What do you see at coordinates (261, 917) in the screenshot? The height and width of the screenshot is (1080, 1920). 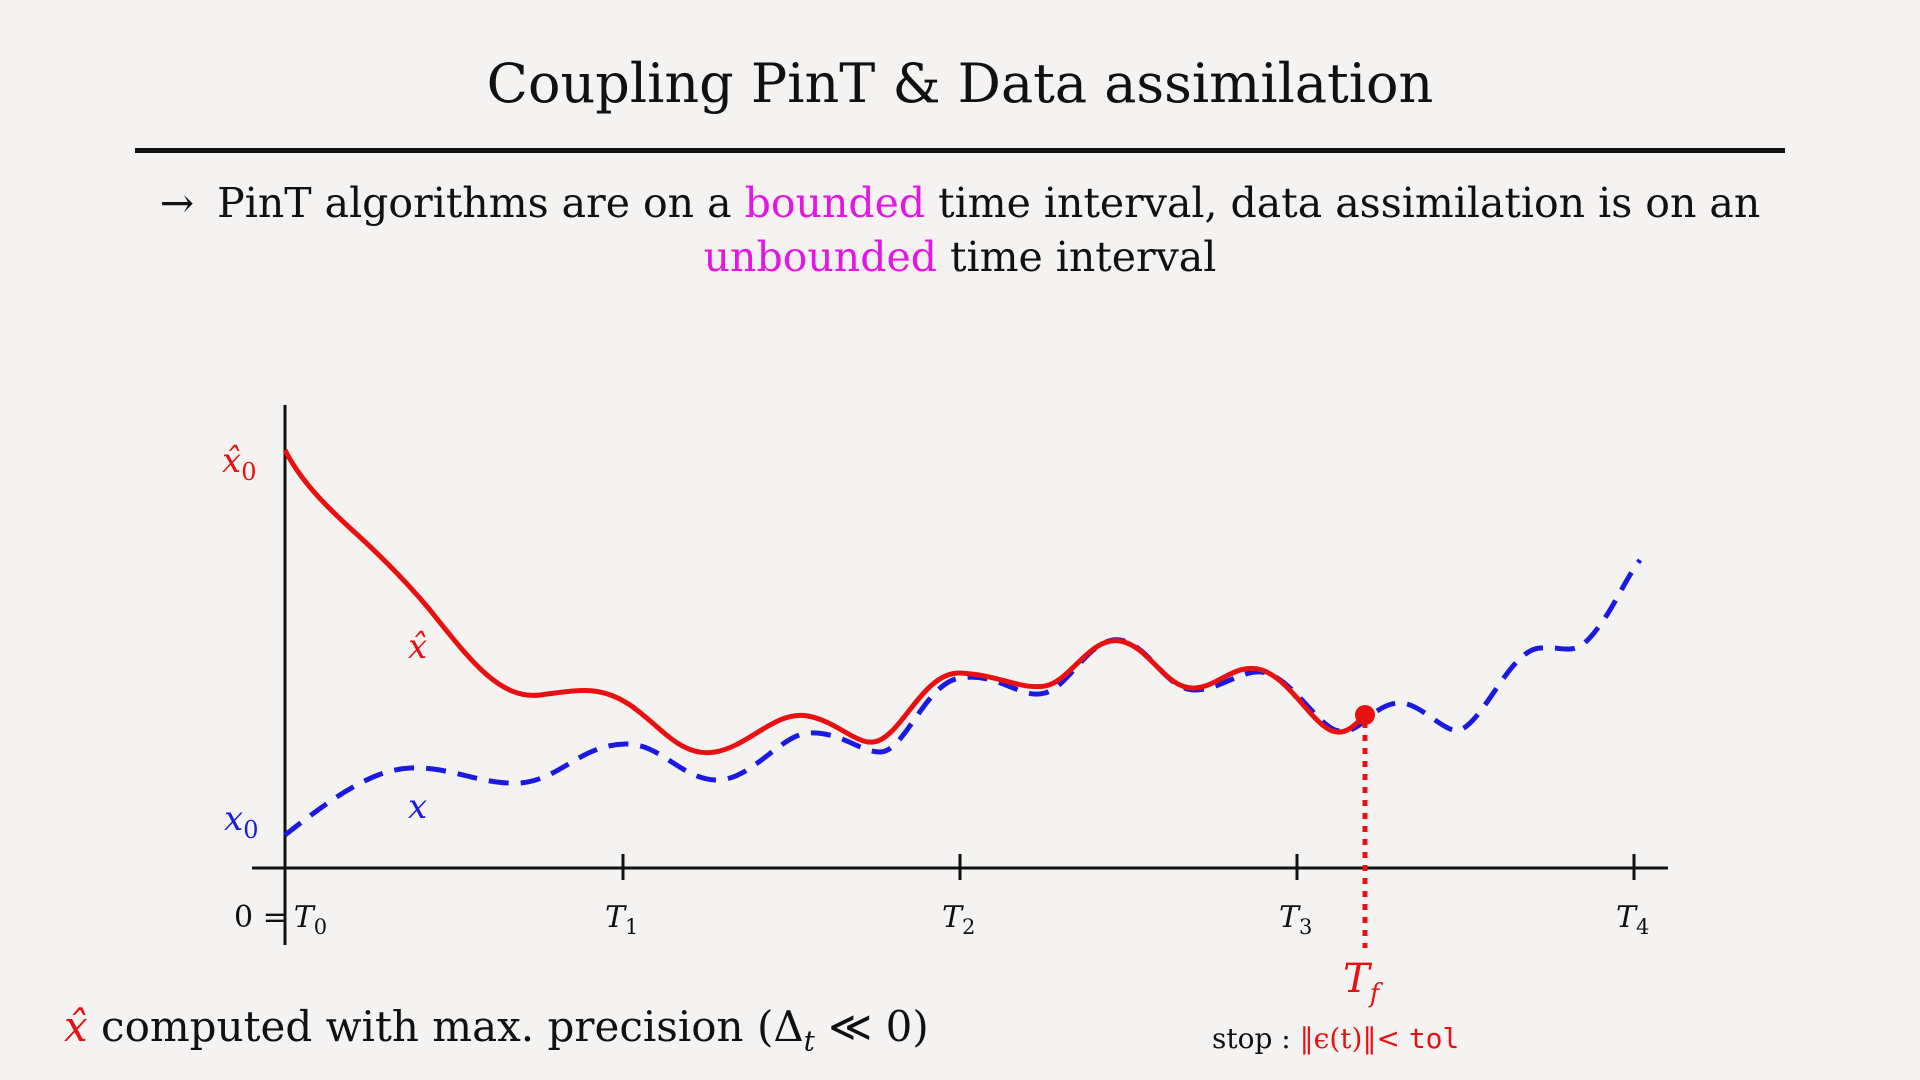 I see `t0-prefix: 0 =` at bounding box center [261, 917].